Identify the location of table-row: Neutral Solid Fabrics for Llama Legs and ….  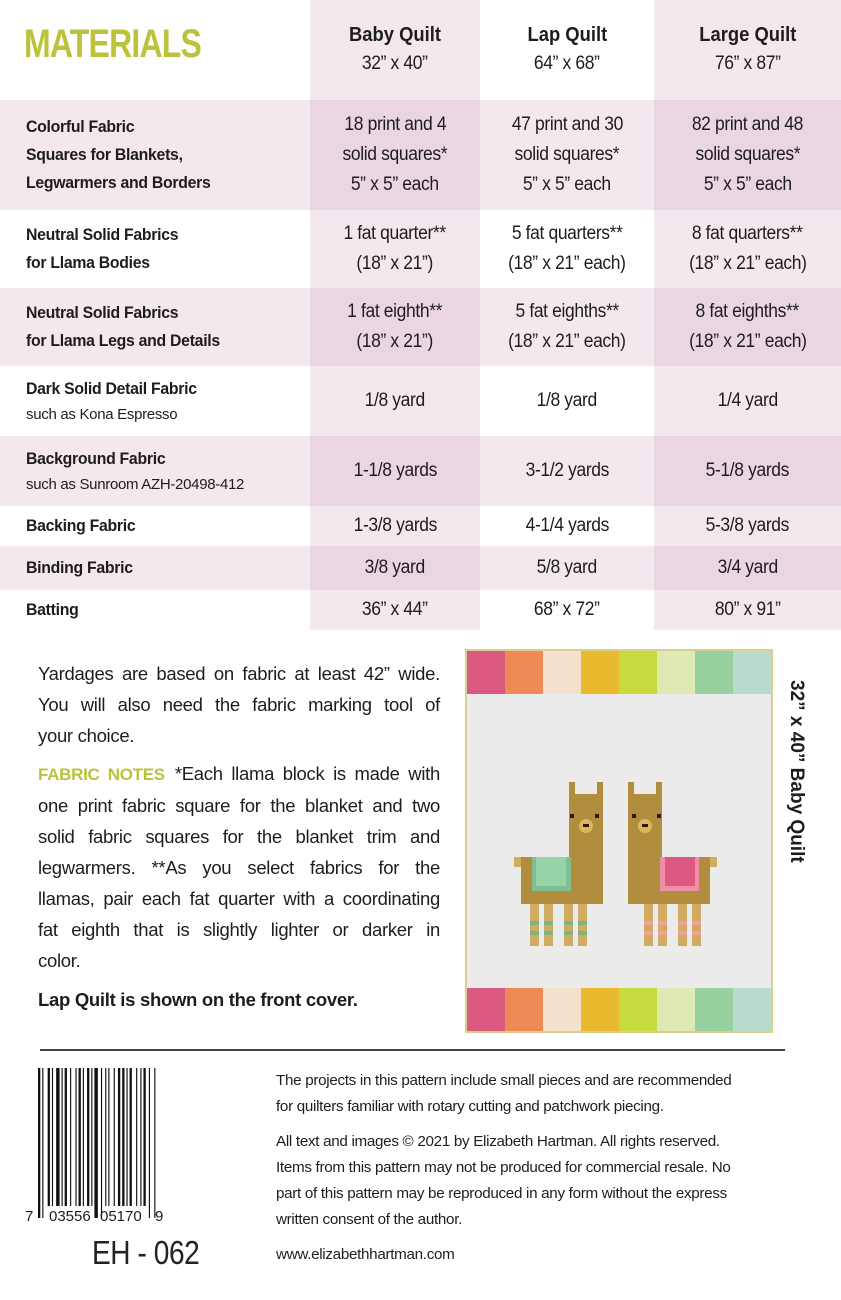
(420, 327).